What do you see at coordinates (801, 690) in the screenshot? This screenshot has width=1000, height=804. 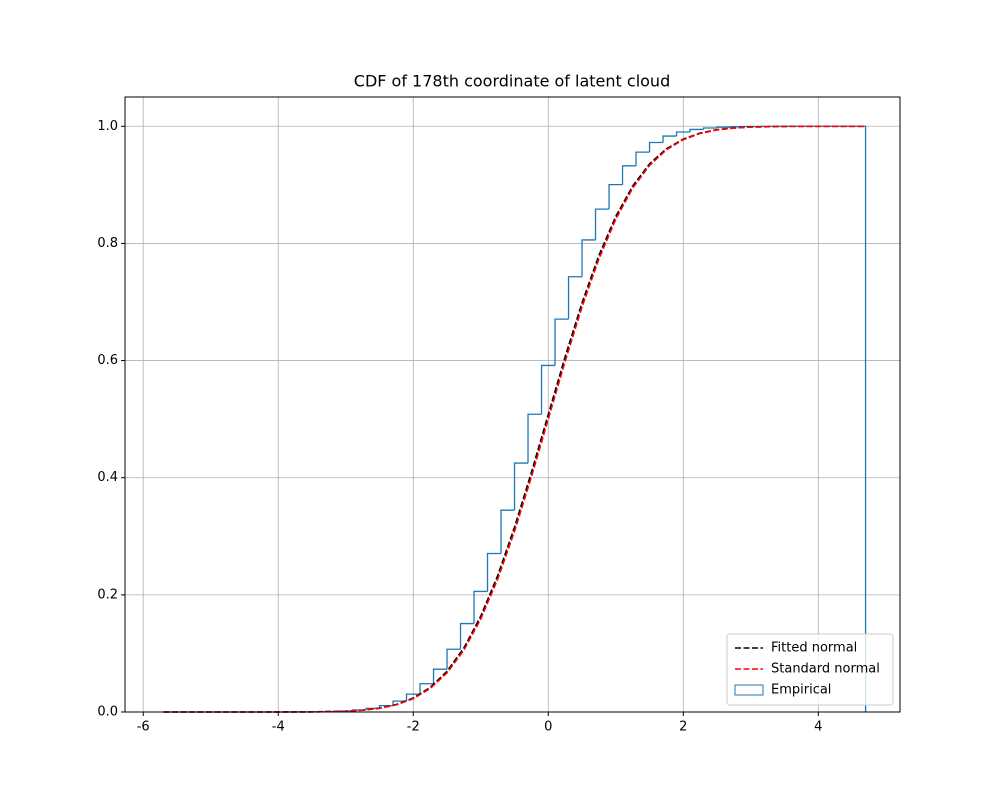 I see `legend-label: Empirical` at bounding box center [801, 690].